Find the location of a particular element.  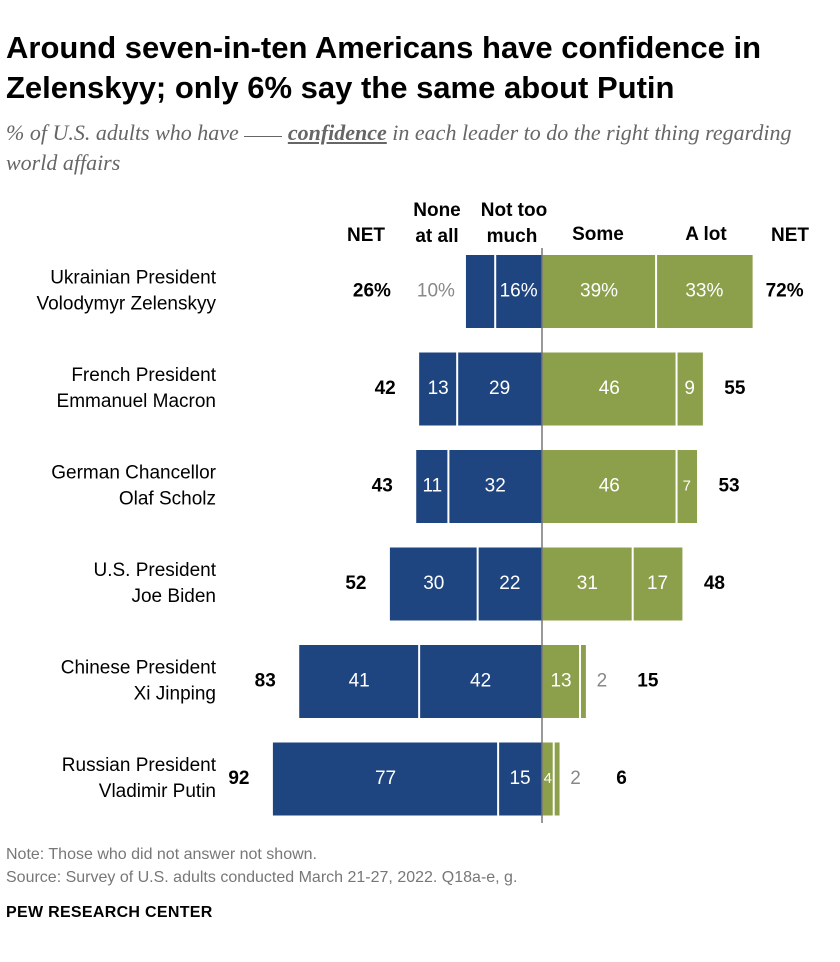

value-not-too-much: 42 is located at coordinates (480, 681).